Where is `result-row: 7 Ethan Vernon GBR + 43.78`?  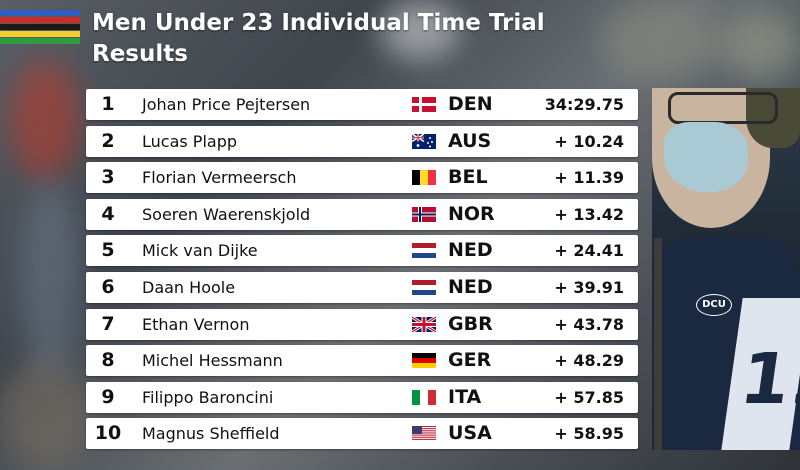 result-row: 7 Ethan Vernon GBR + 43.78 is located at coordinates (362, 324).